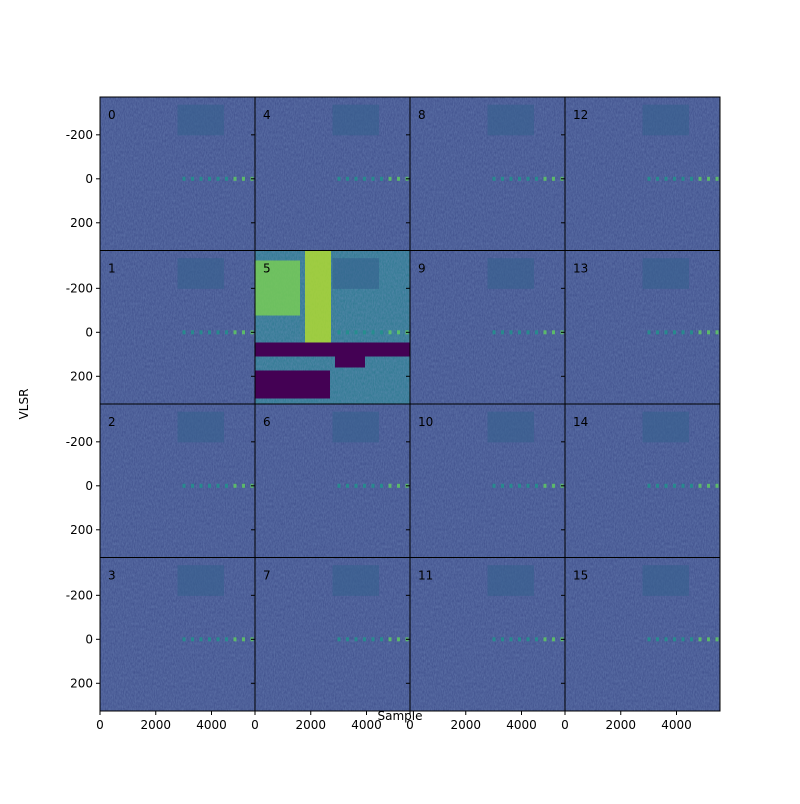 The width and height of the screenshot is (800, 804). Describe the element at coordinates (580, 269) in the screenshot. I see `panel-label: 13` at that location.